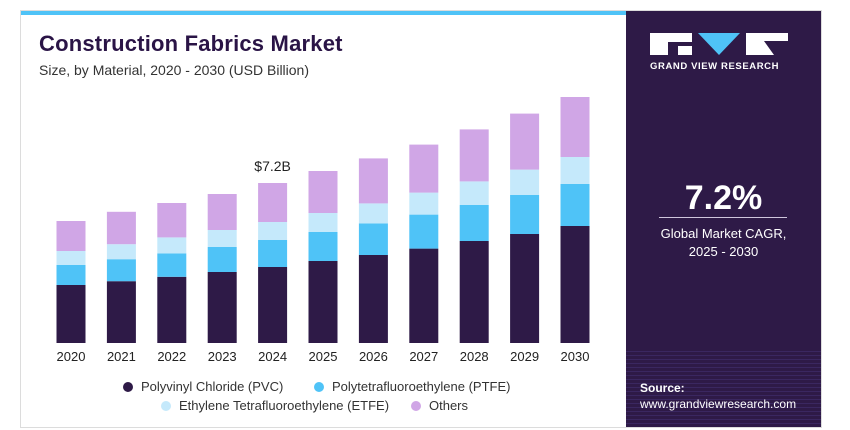  Describe the element at coordinates (575, 205) in the screenshot. I see `bar-segment-2030-s1` at that location.